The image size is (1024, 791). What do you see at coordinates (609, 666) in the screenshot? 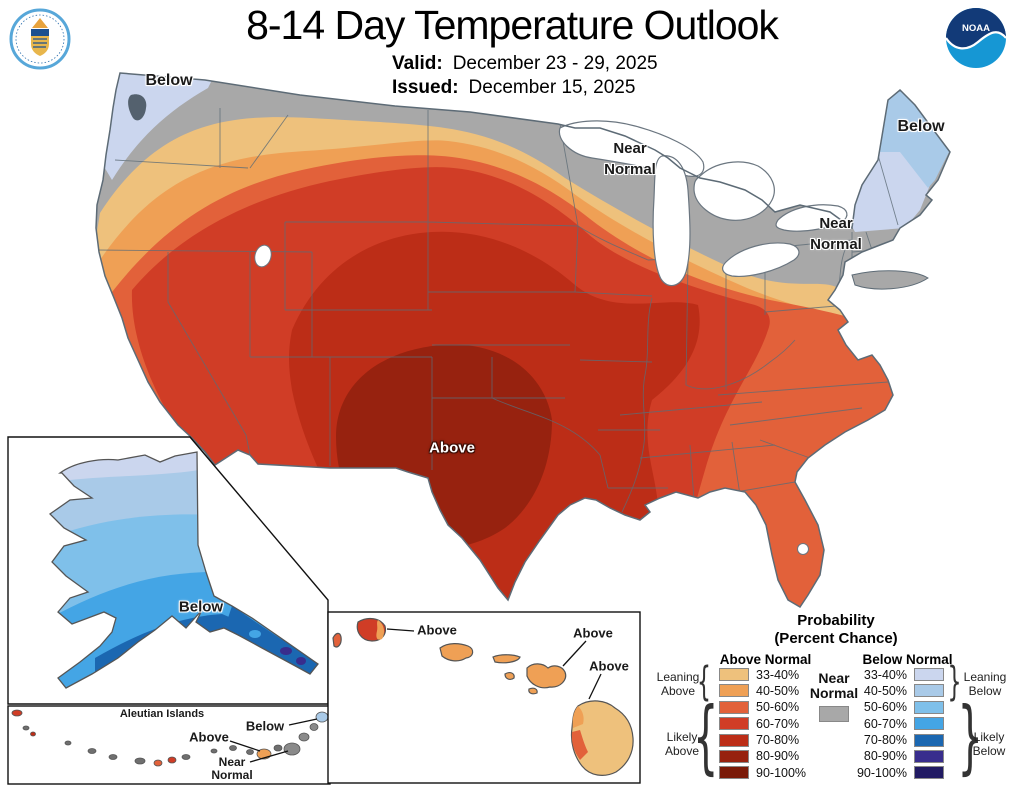
I see `label-above-big-island: Above` at bounding box center [609, 666].